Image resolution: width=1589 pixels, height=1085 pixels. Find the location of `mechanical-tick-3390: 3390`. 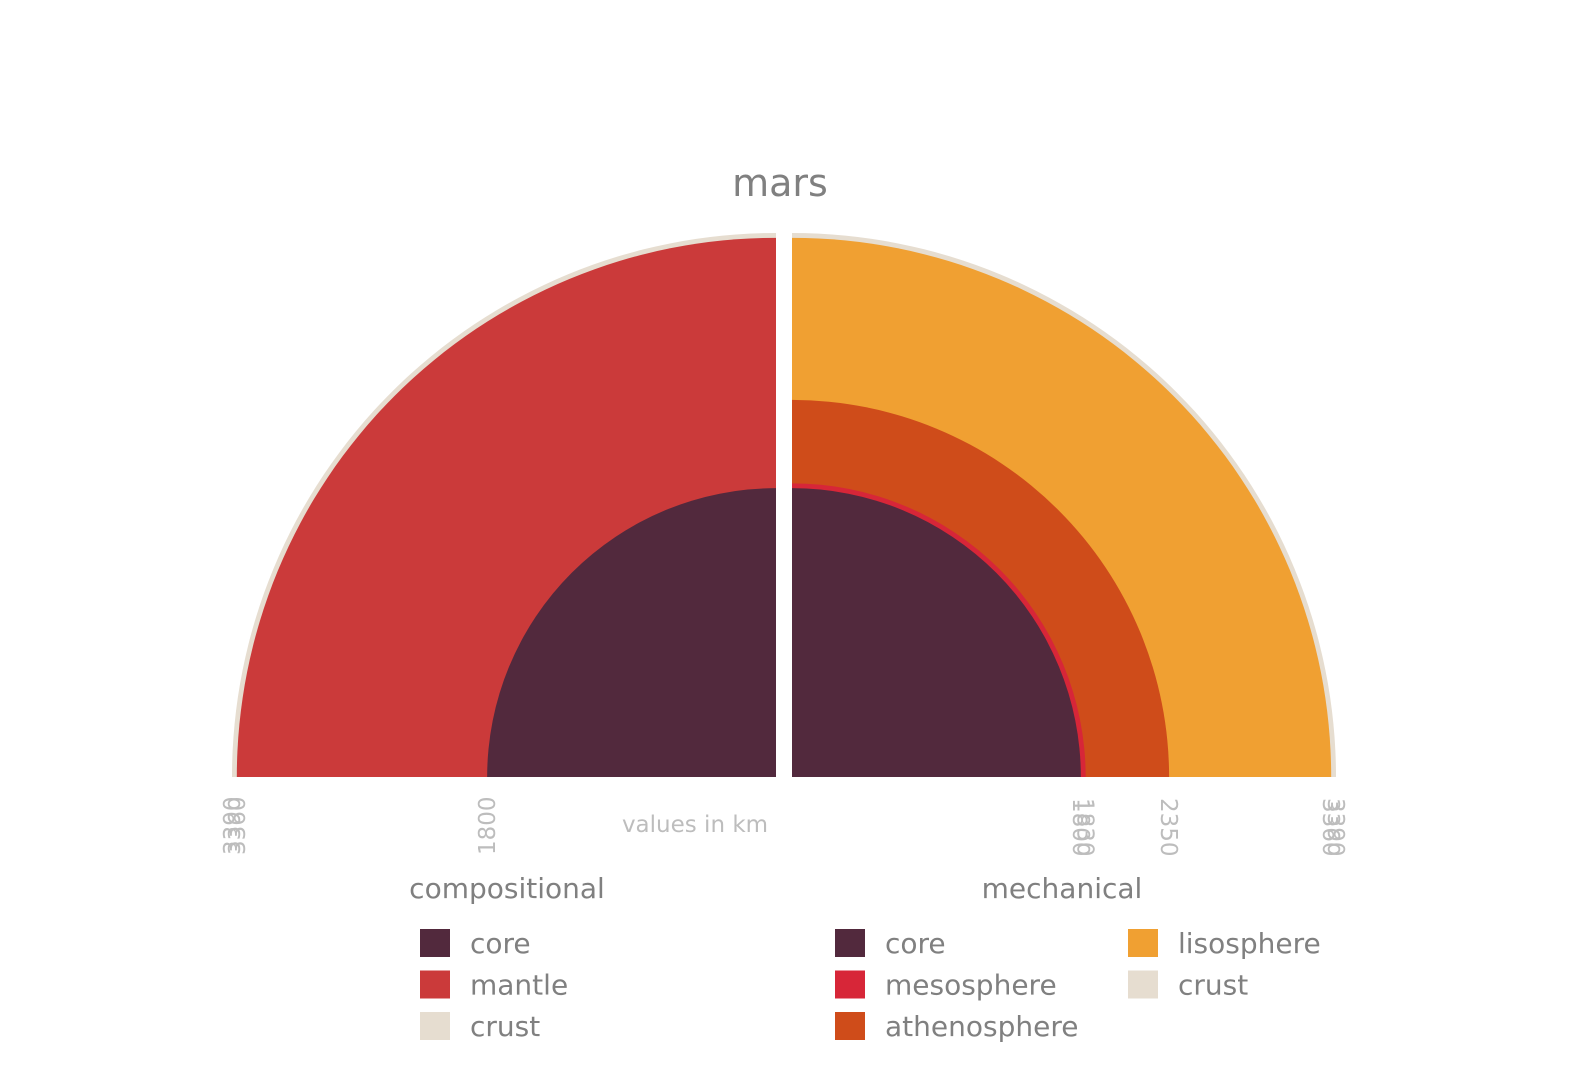

mechanical-tick-3390: 3390 is located at coordinates (1335, 827).